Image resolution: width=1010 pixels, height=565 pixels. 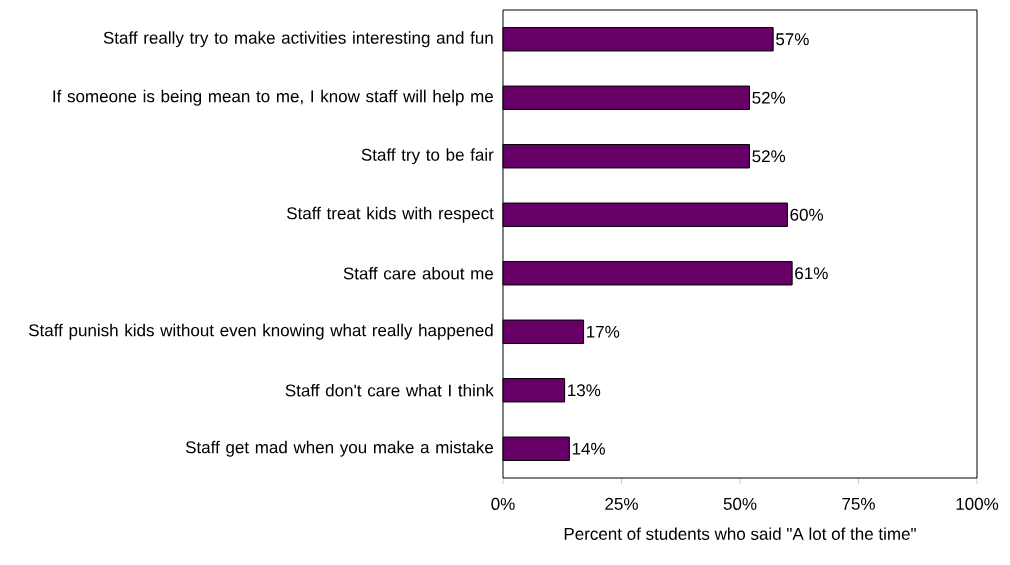 What do you see at coordinates (339, 448) in the screenshot?
I see `y-tick-label: Staff get mad when you make a mistake` at bounding box center [339, 448].